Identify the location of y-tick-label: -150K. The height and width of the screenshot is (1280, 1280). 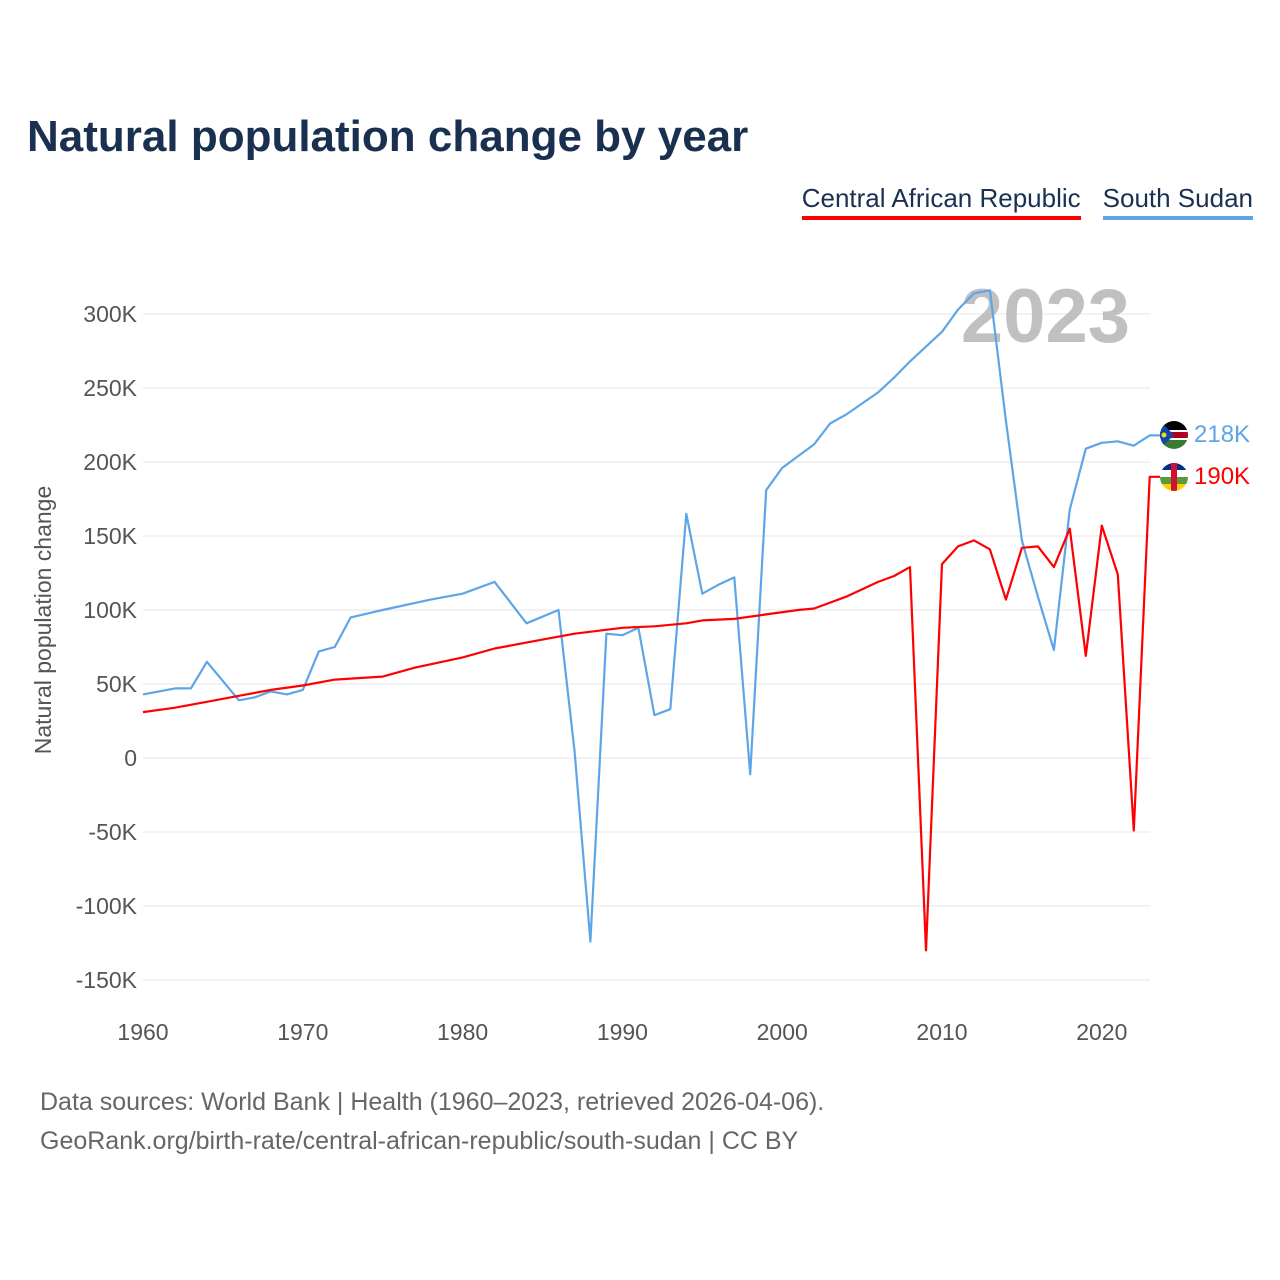
(107, 980).